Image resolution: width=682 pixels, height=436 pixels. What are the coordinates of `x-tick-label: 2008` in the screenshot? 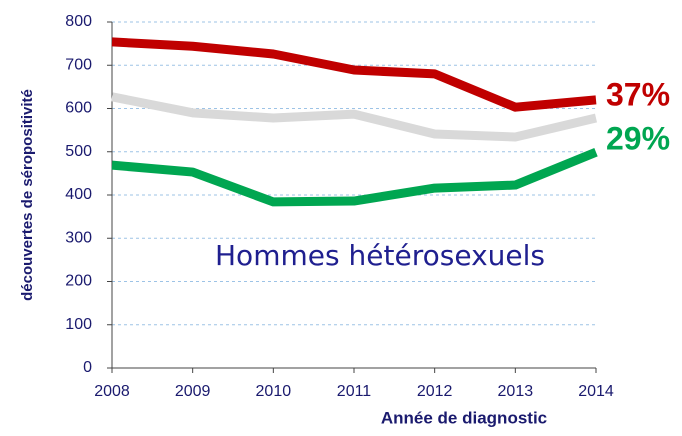 It's located at (112, 391).